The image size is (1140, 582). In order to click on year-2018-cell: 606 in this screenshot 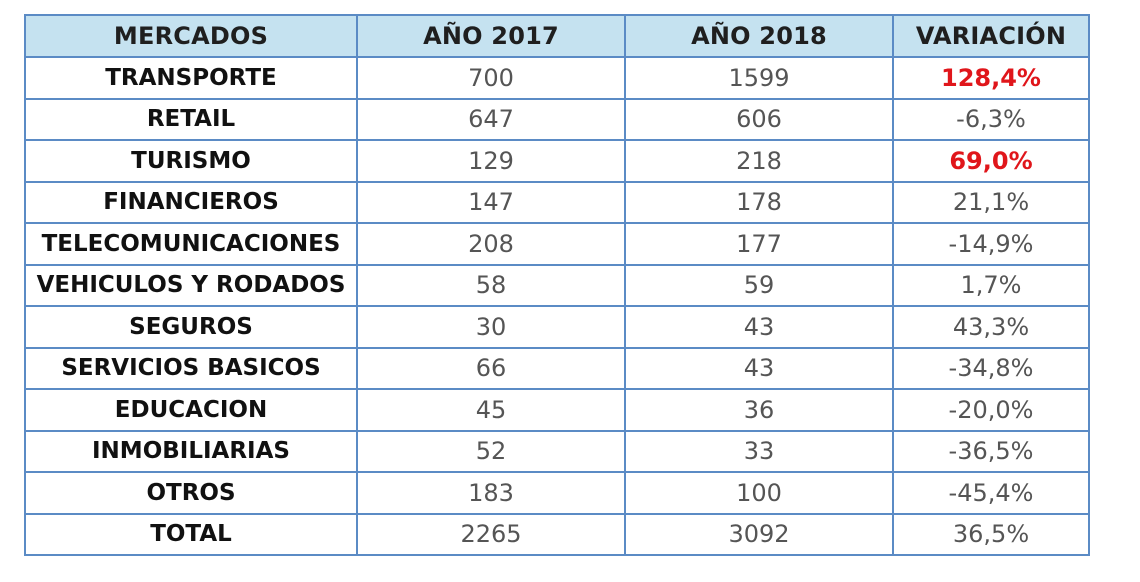, I will do `click(759, 119)`.